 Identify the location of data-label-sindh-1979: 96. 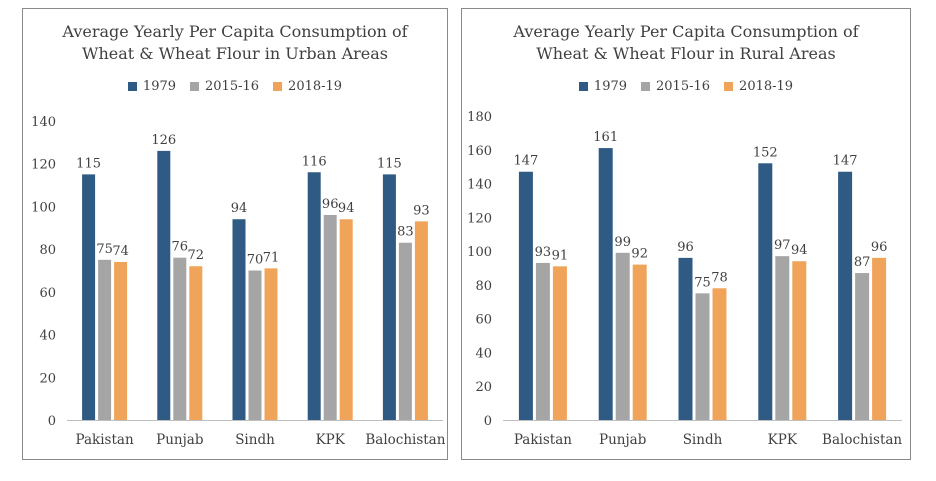
(685, 247).